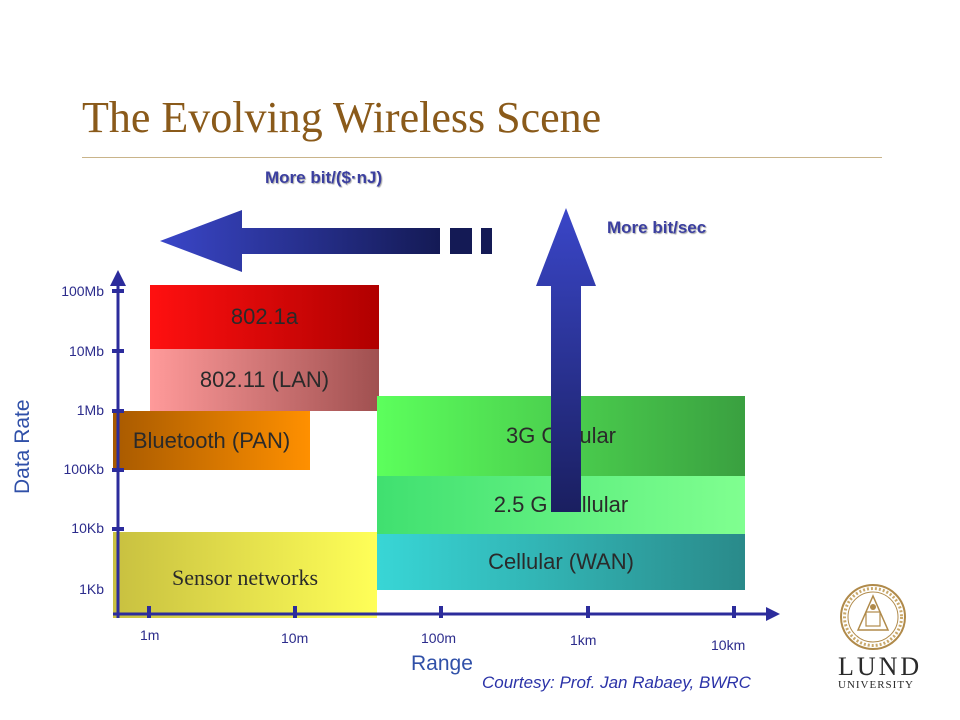 The image size is (960, 720). Describe the element at coordinates (295, 638) in the screenshot. I see `x-tick-10m: 10m` at that location.